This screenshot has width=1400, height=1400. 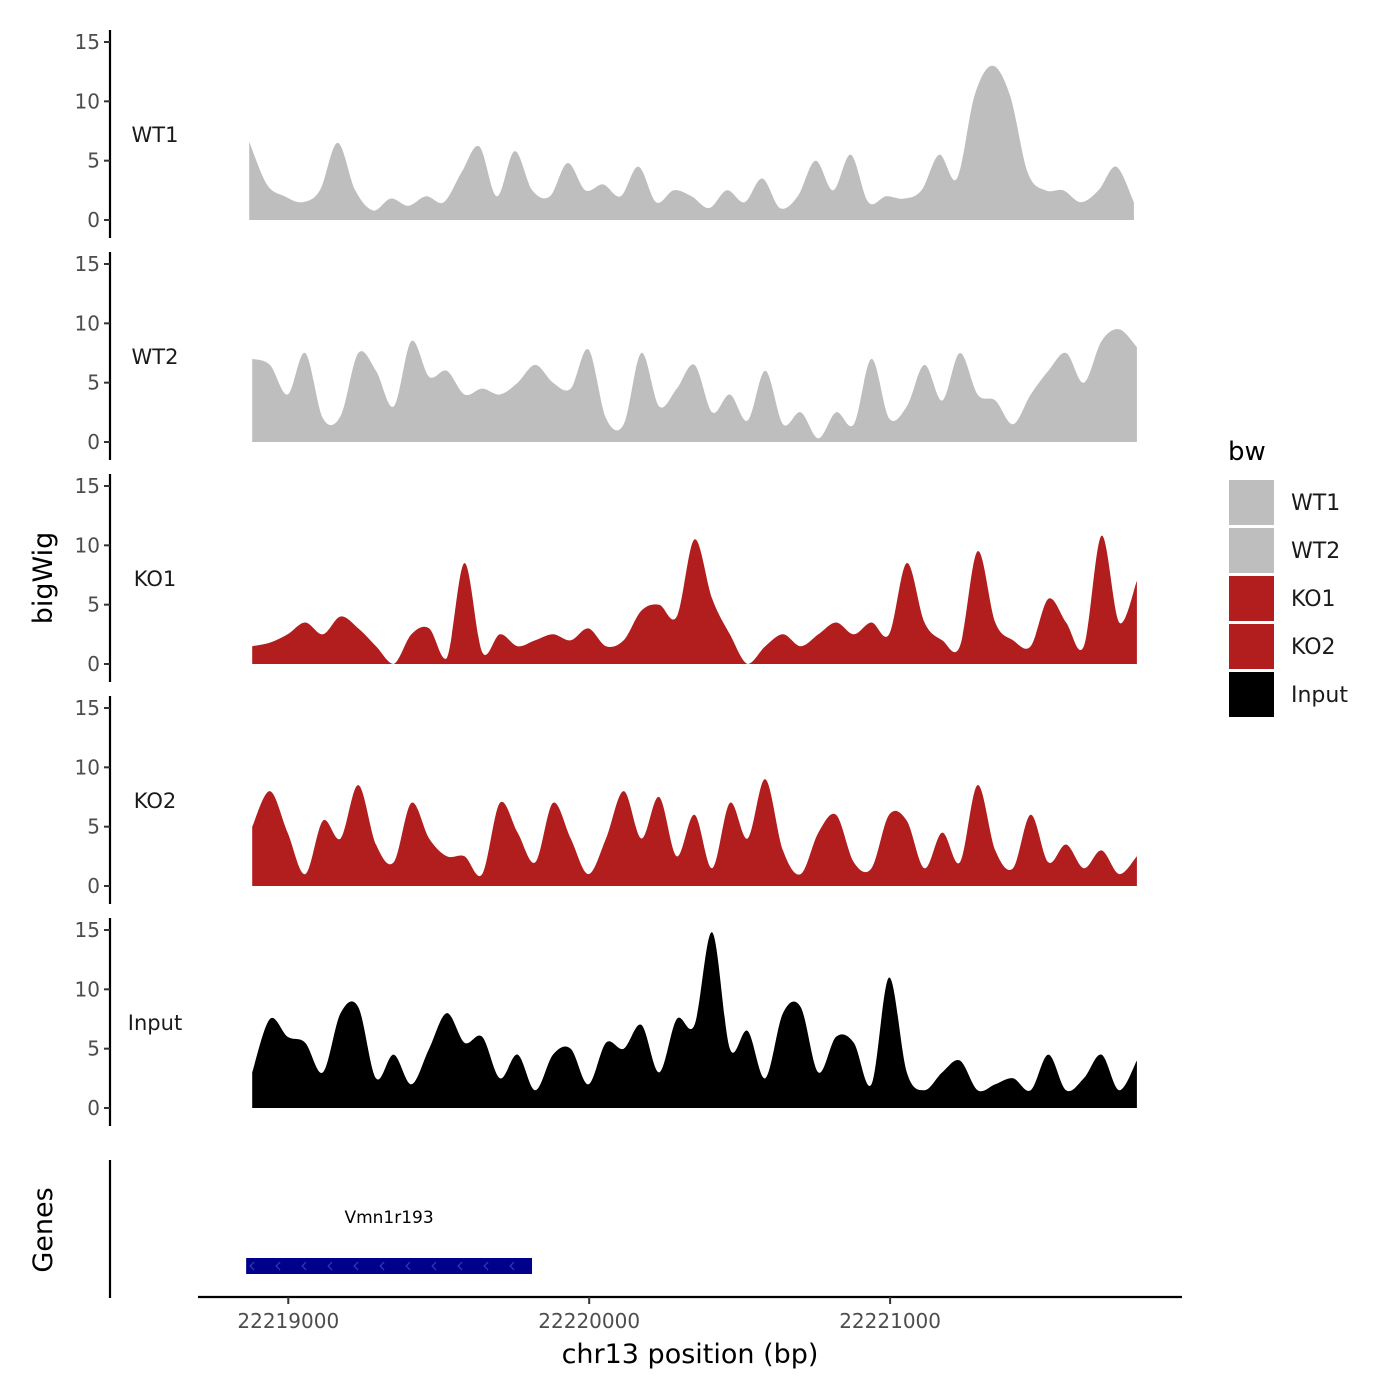 I want to click on legend-label: WT1, so click(x=1315, y=503).